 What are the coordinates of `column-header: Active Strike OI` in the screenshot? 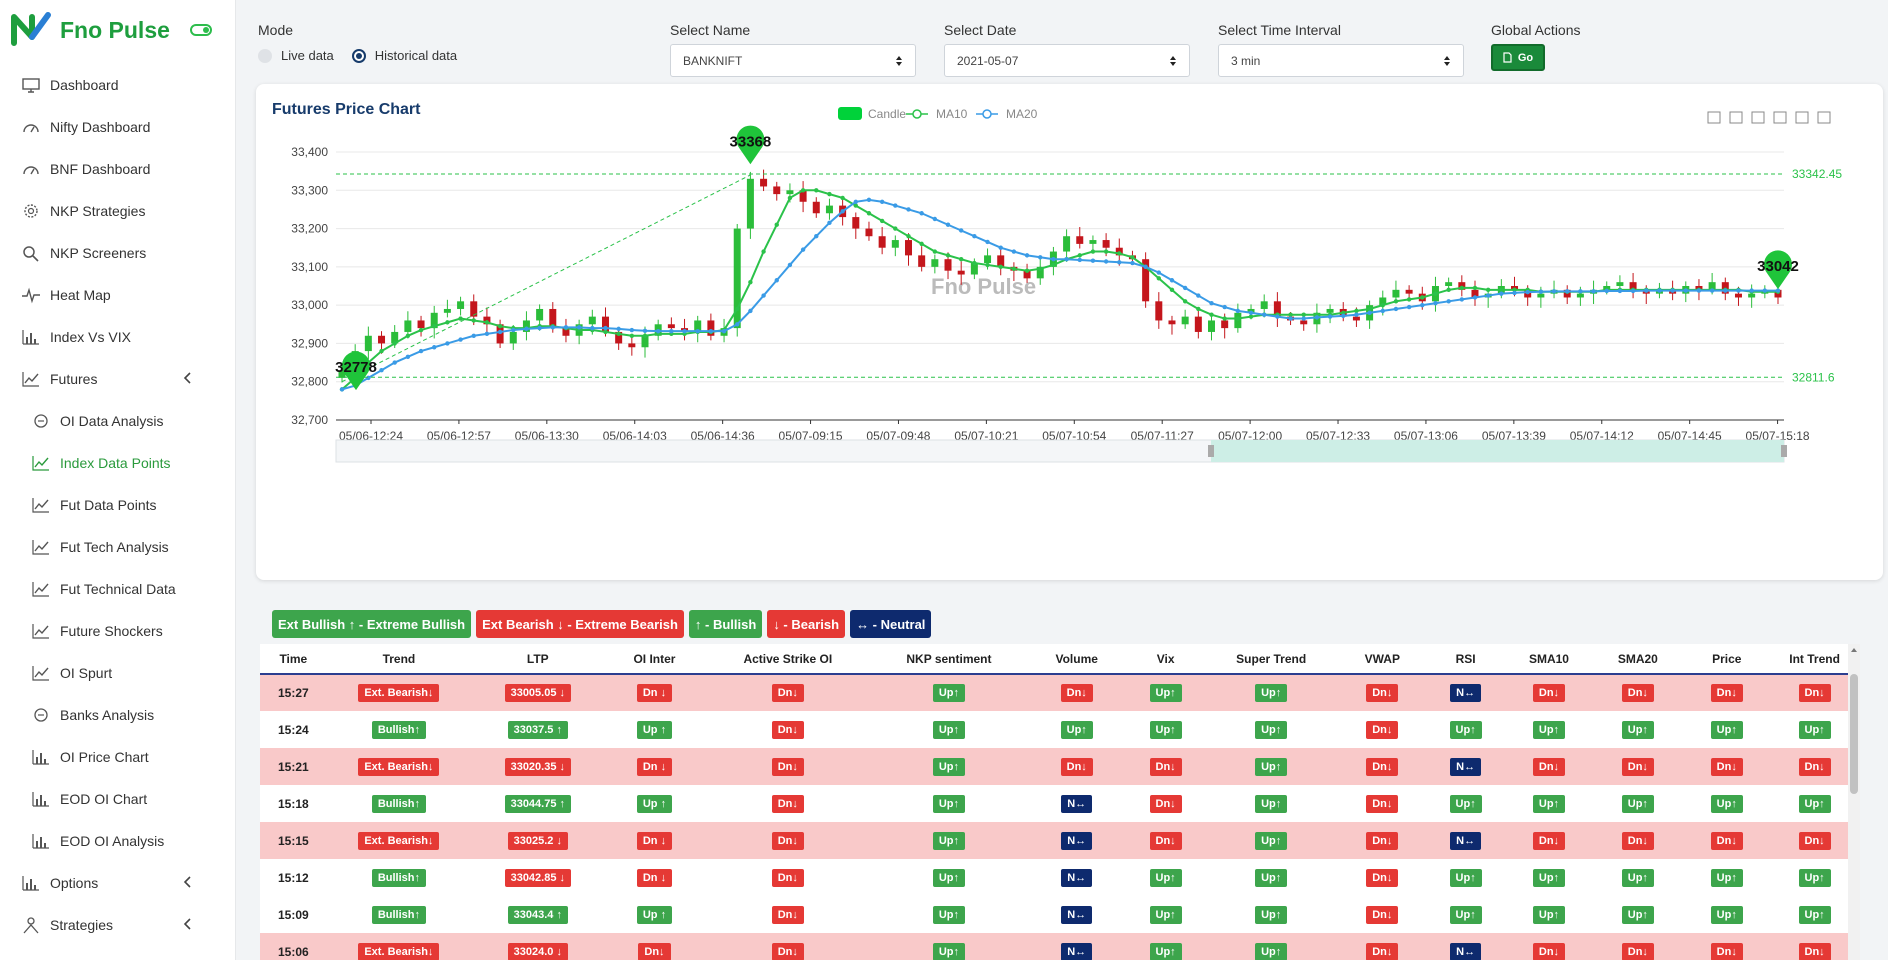 It's located at (788, 659).